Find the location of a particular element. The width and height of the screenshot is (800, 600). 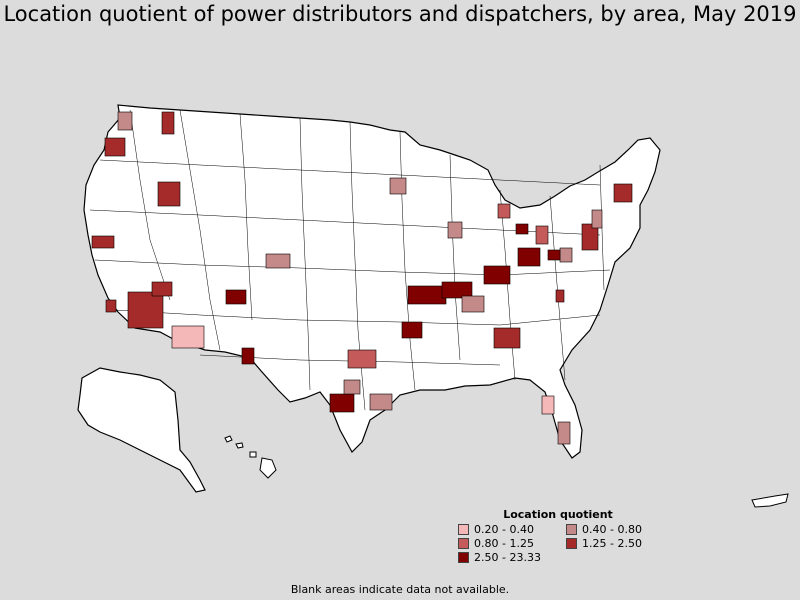

legend-label: 1.25 - 2.50 is located at coordinates (612, 543).